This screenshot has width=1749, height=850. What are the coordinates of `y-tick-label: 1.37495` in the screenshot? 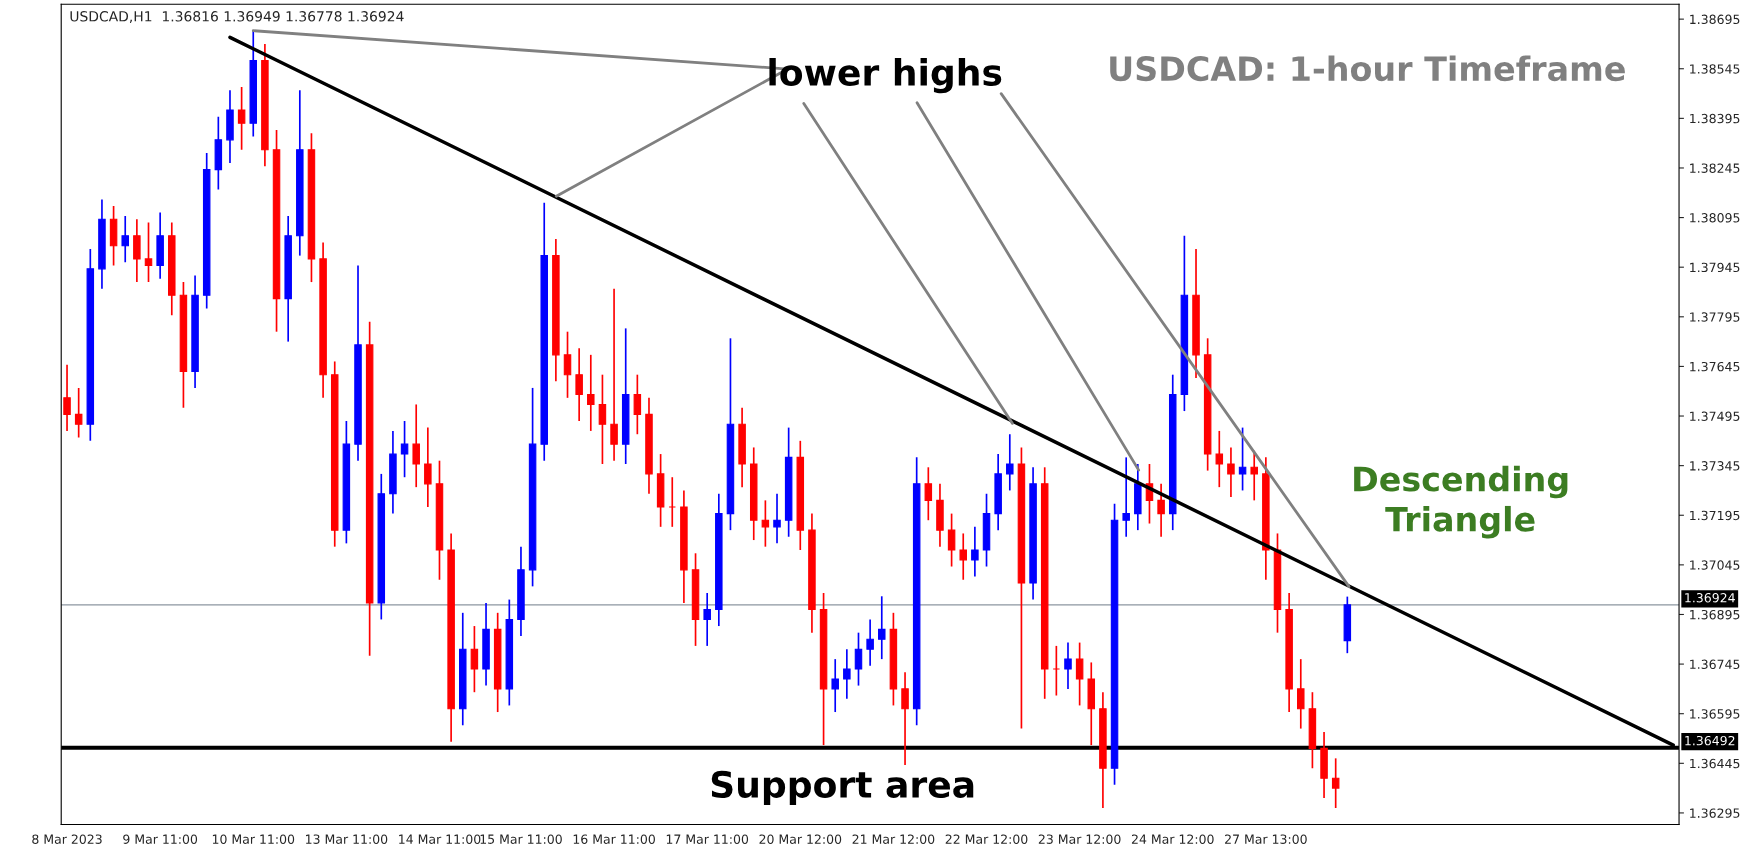 It's located at (1715, 416).